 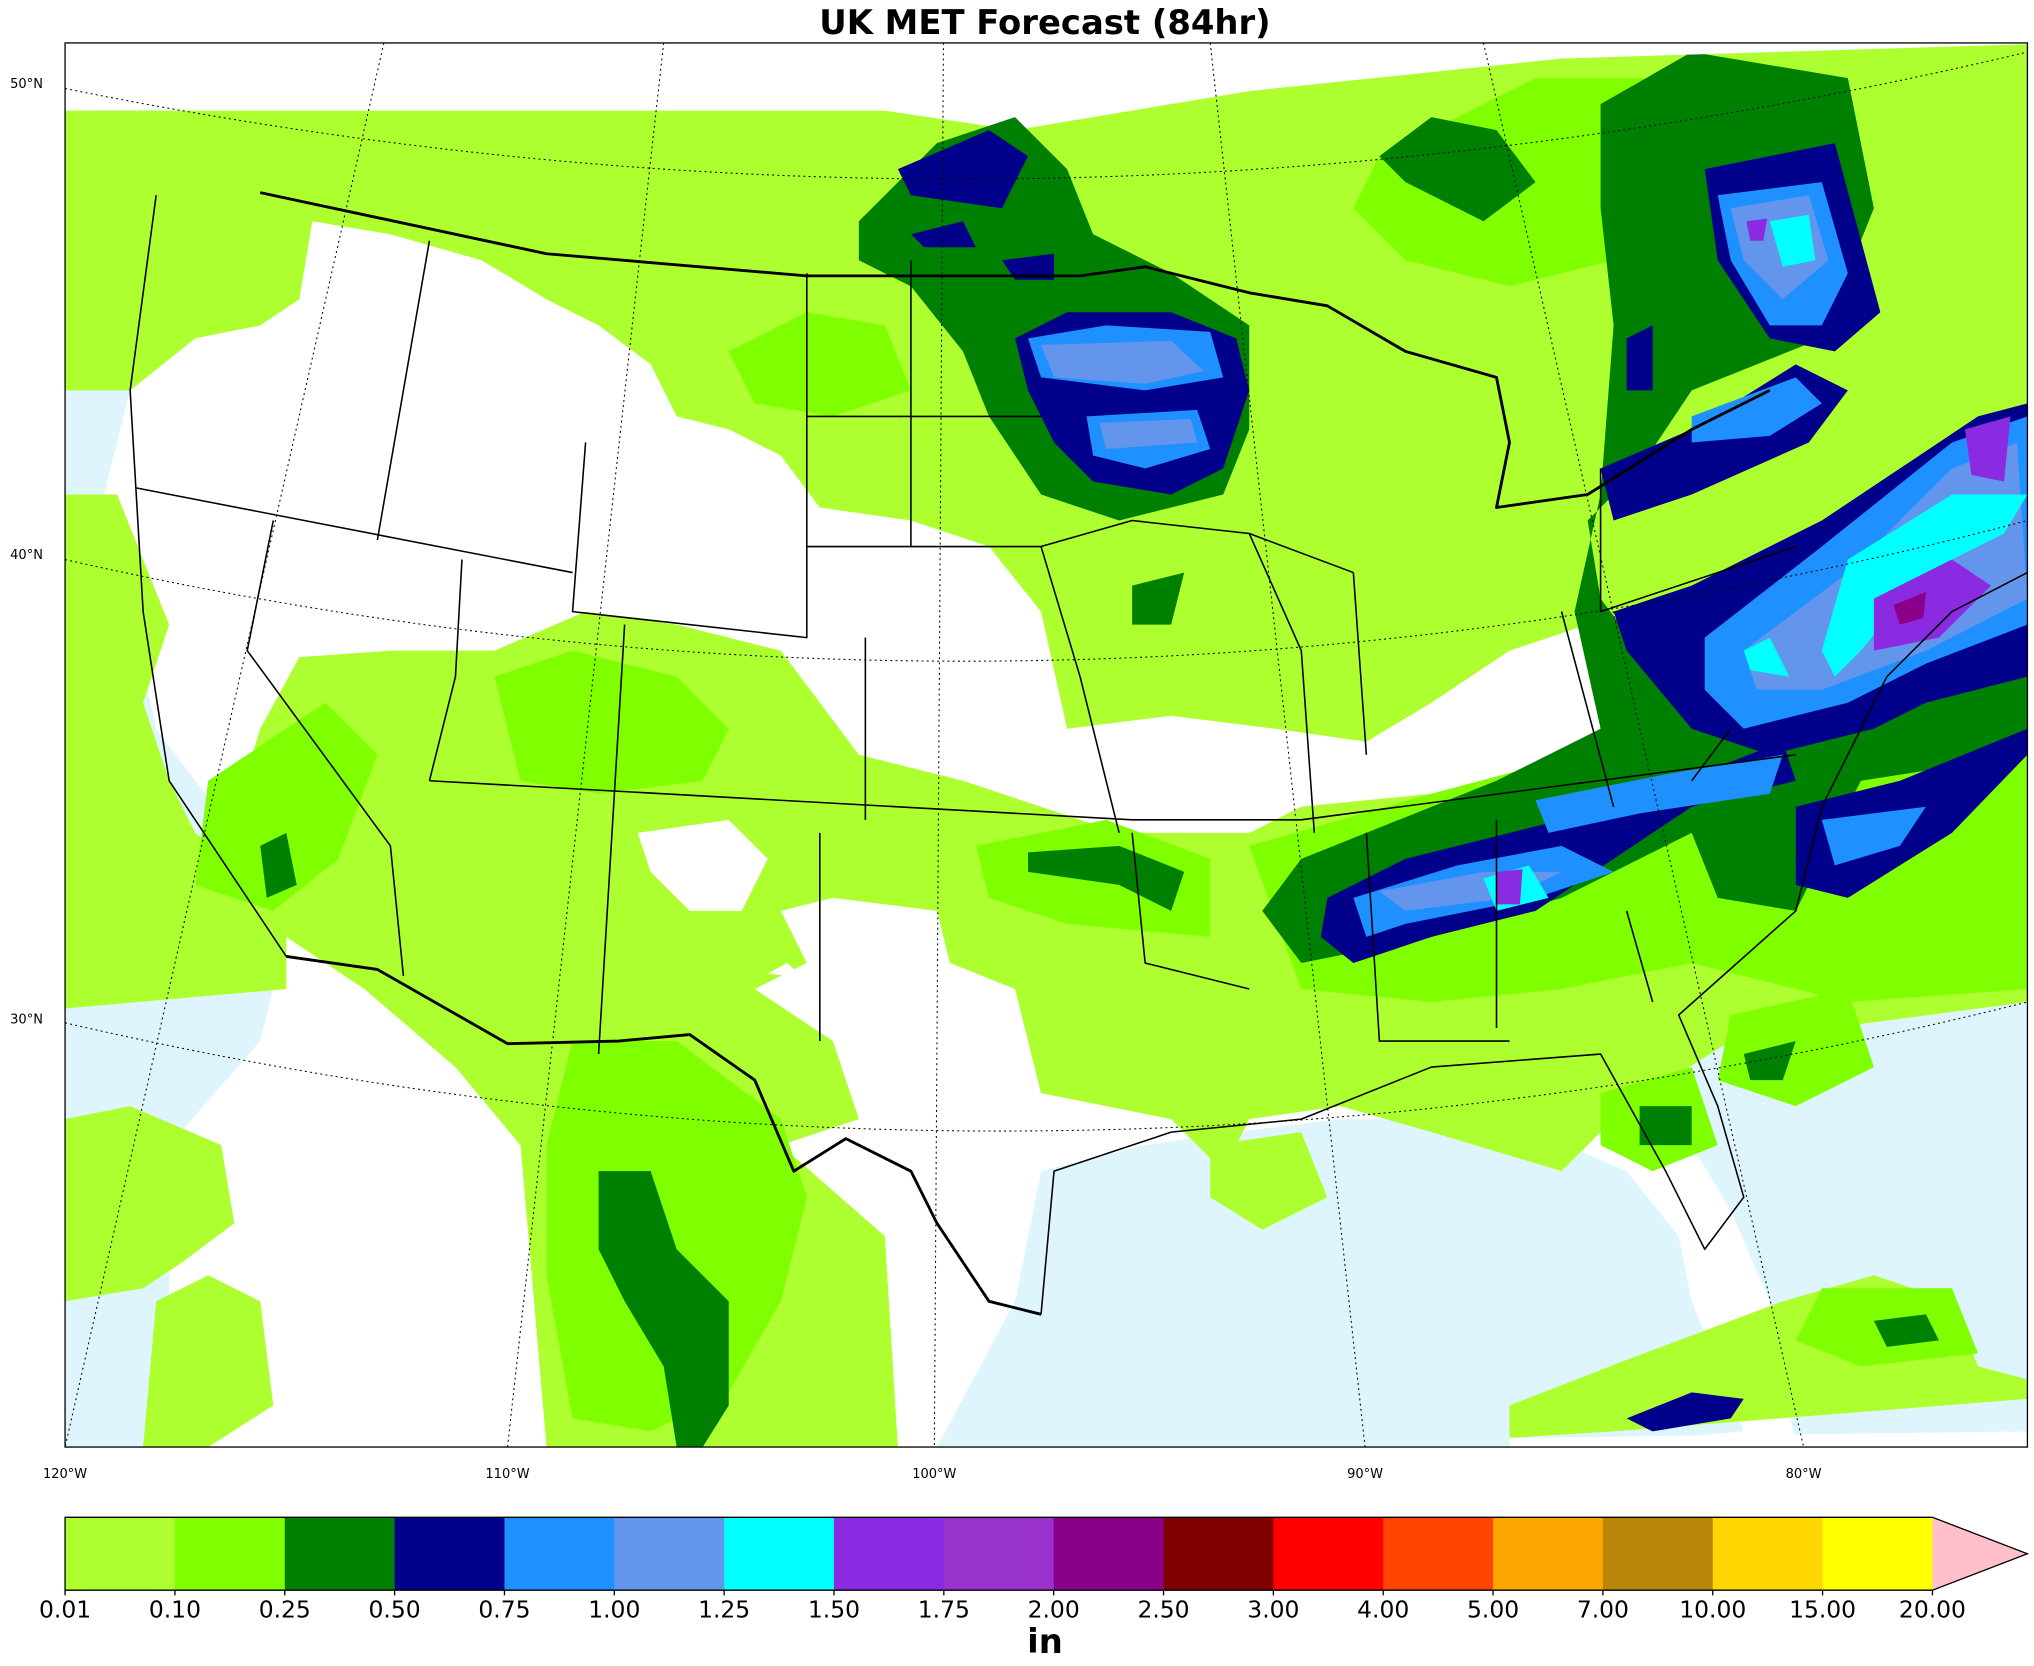 What do you see at coordinates (1273, 1610) in the screenshot?
I see `colorbar-label: 3.00` at bounding box center [1273, 1610].